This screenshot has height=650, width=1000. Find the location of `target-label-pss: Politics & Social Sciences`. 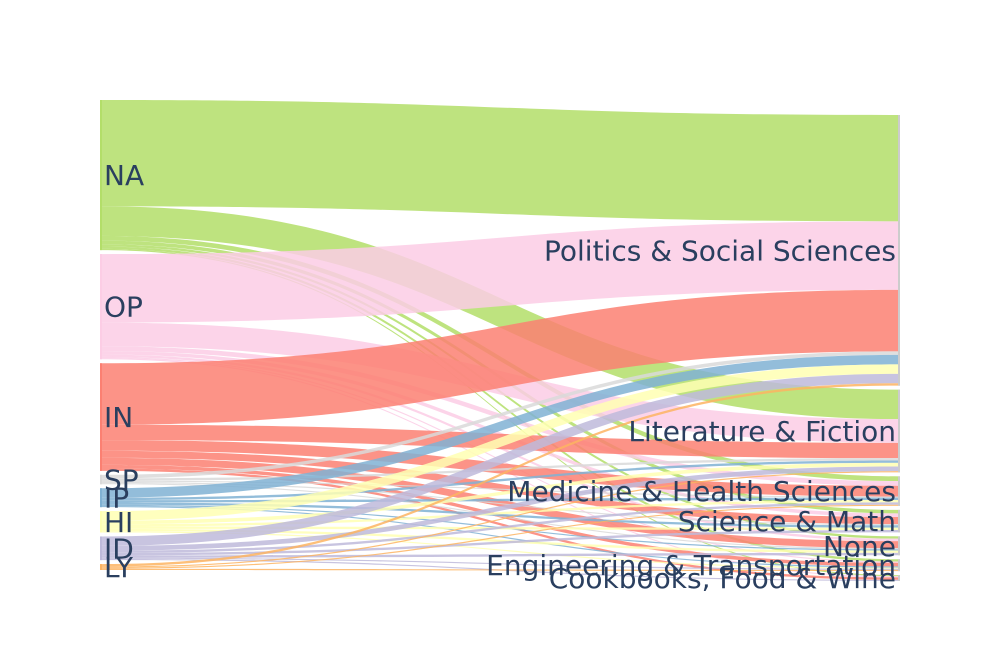

target-label-pss: Politics & Social Sciences is located at coordinates (720, 250).